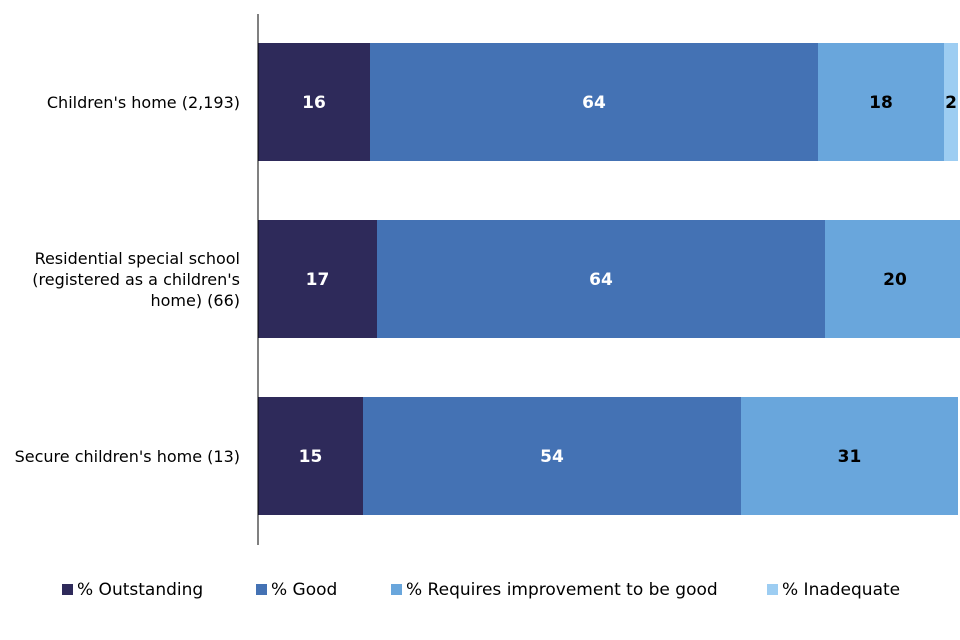 The height and width of the screenshot is (640, 960). I want to click on category-label: Secure children's home (13), so click(127, 456).